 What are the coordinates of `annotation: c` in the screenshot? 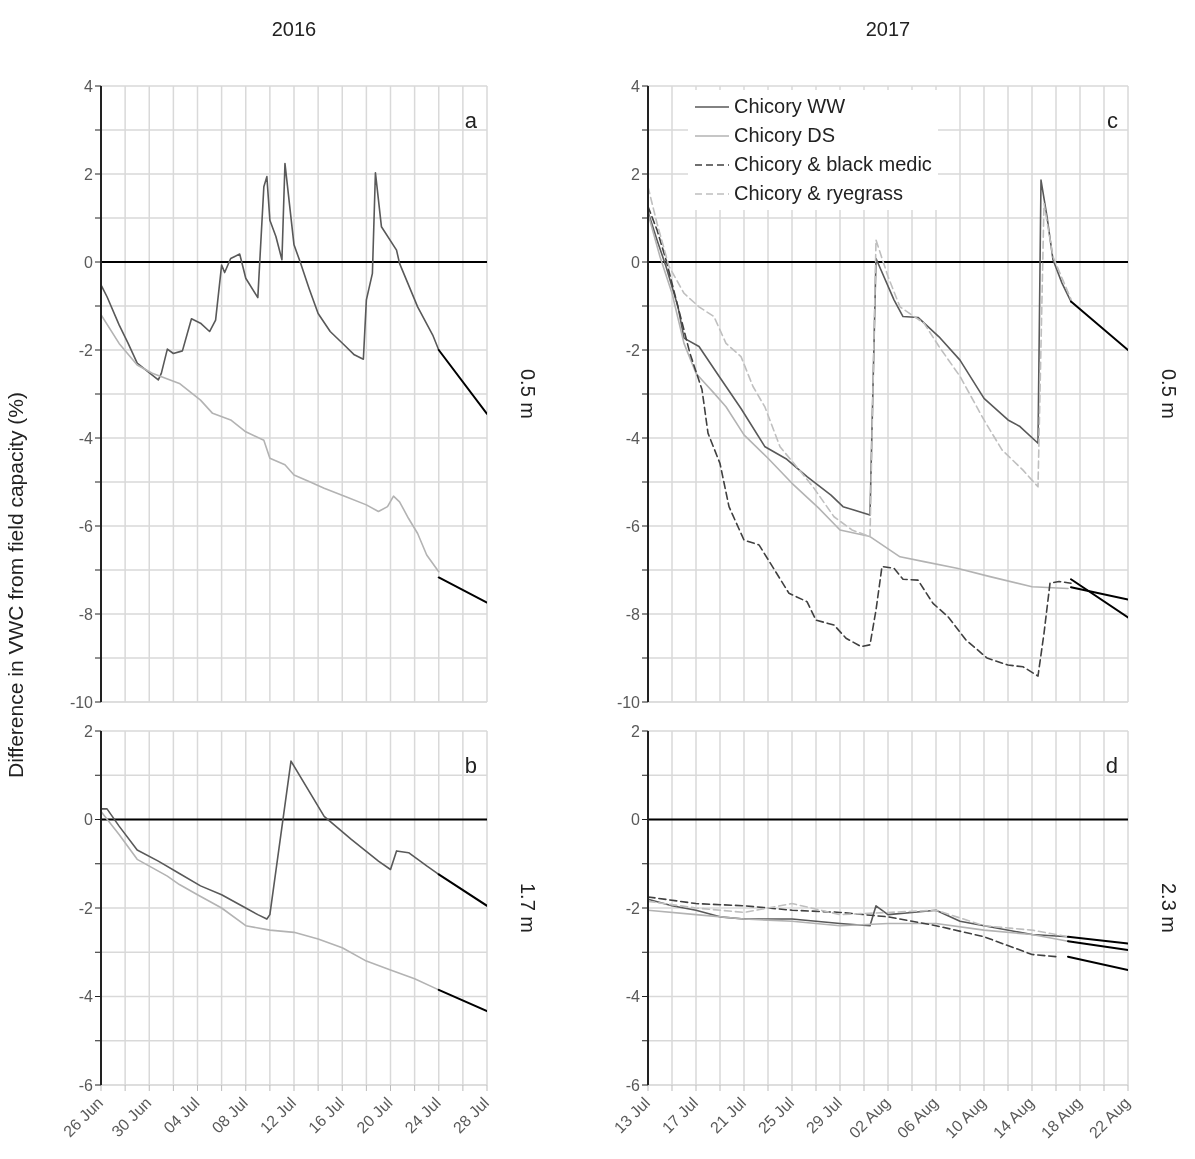 It's located at (1112, 121).